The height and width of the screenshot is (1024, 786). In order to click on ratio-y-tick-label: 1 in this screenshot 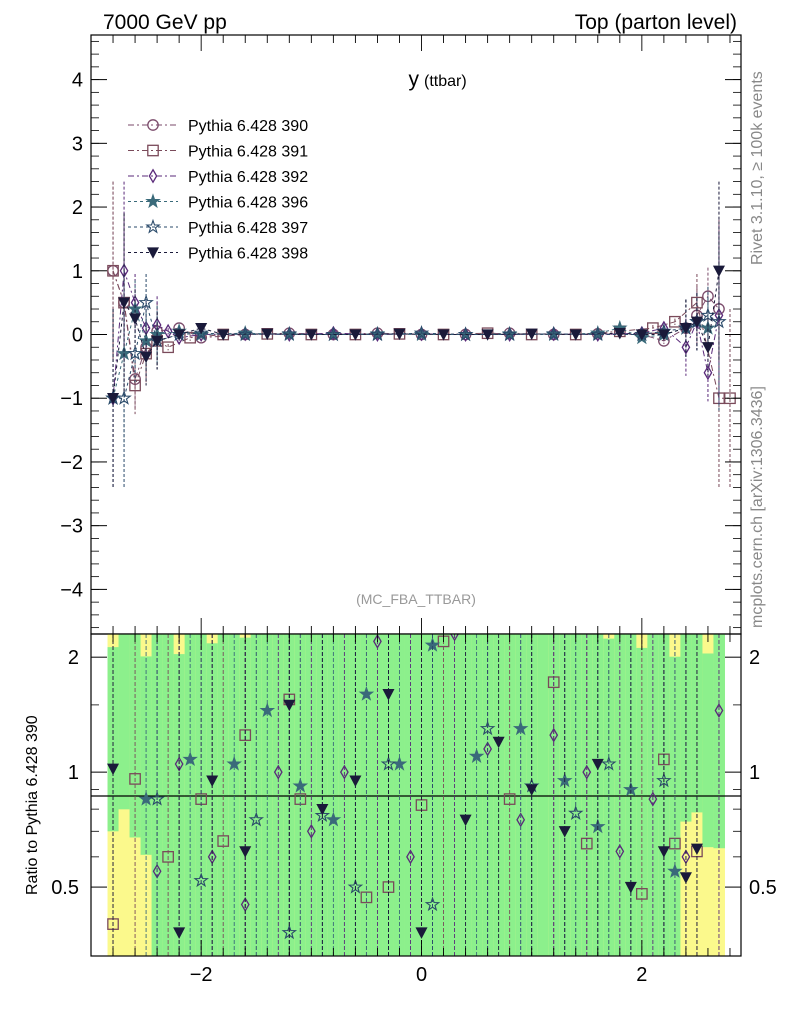, I will do `click(73, 773)`.